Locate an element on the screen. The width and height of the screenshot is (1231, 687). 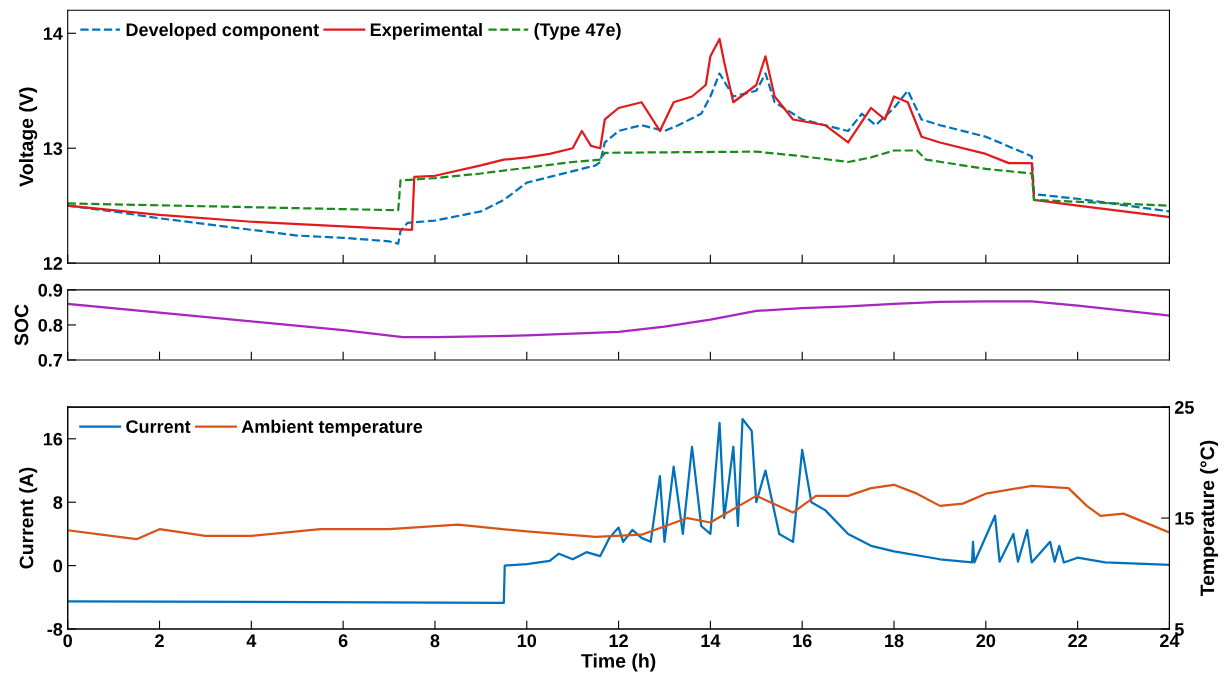
x-tick-label: 10 is located at coordinates (527, 641).